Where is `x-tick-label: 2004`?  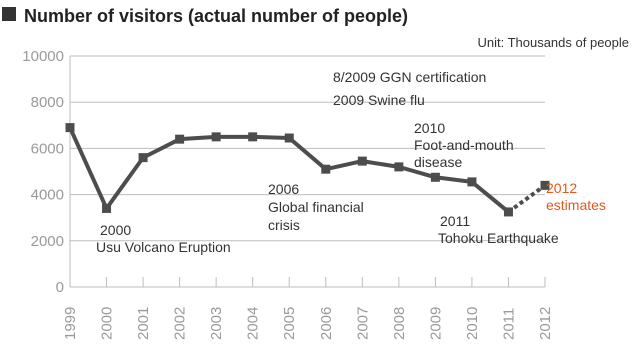 x-tick-label: 2004 is located at coordinates (253, 323).